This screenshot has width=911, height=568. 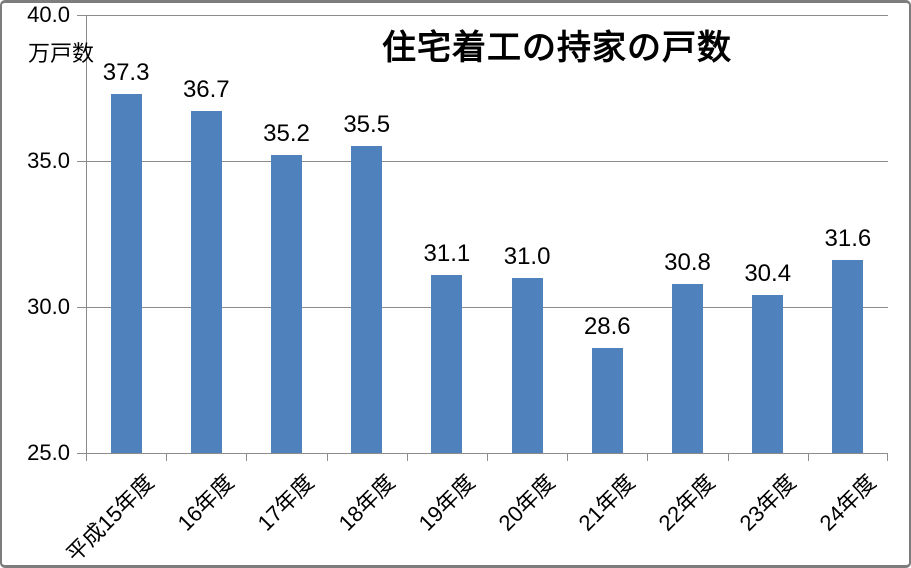 I want to click on bar-value-label: 30.4, so click(x=768, y=273).